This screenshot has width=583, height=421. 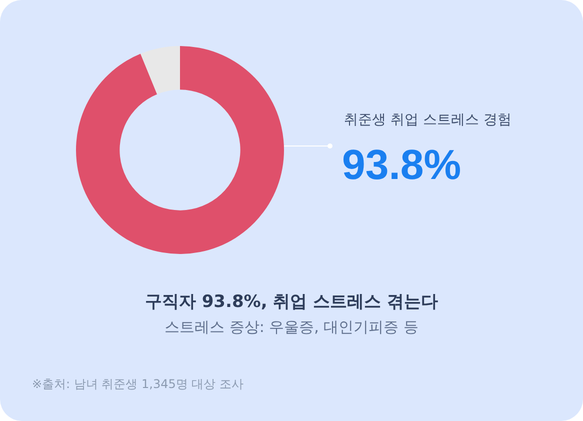 What do you see at coordinates (138, 384) in the screenshot?
I see `text: ※출처: 남녀 취준생 1,345명 대상 조사` at bounding box center [138, 384].